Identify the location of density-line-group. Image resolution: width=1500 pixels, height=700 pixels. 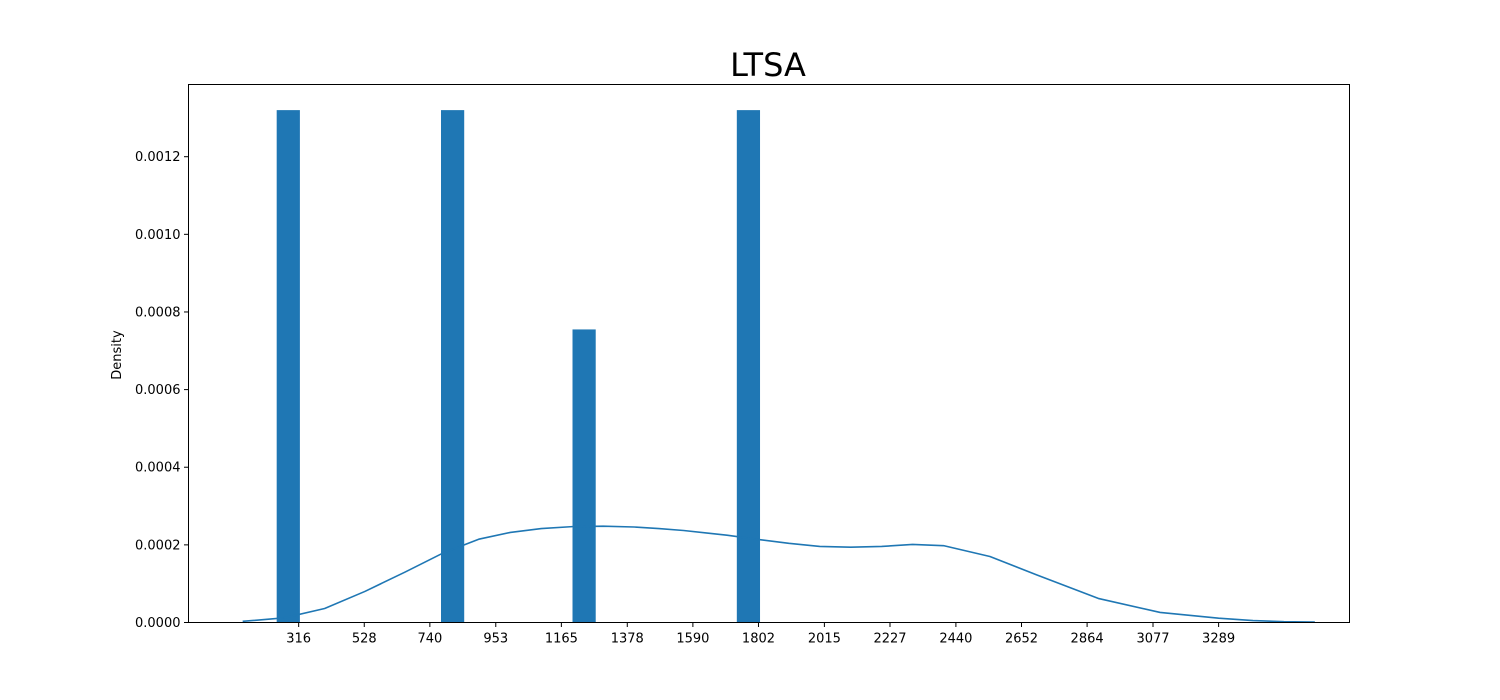
(778, 574).